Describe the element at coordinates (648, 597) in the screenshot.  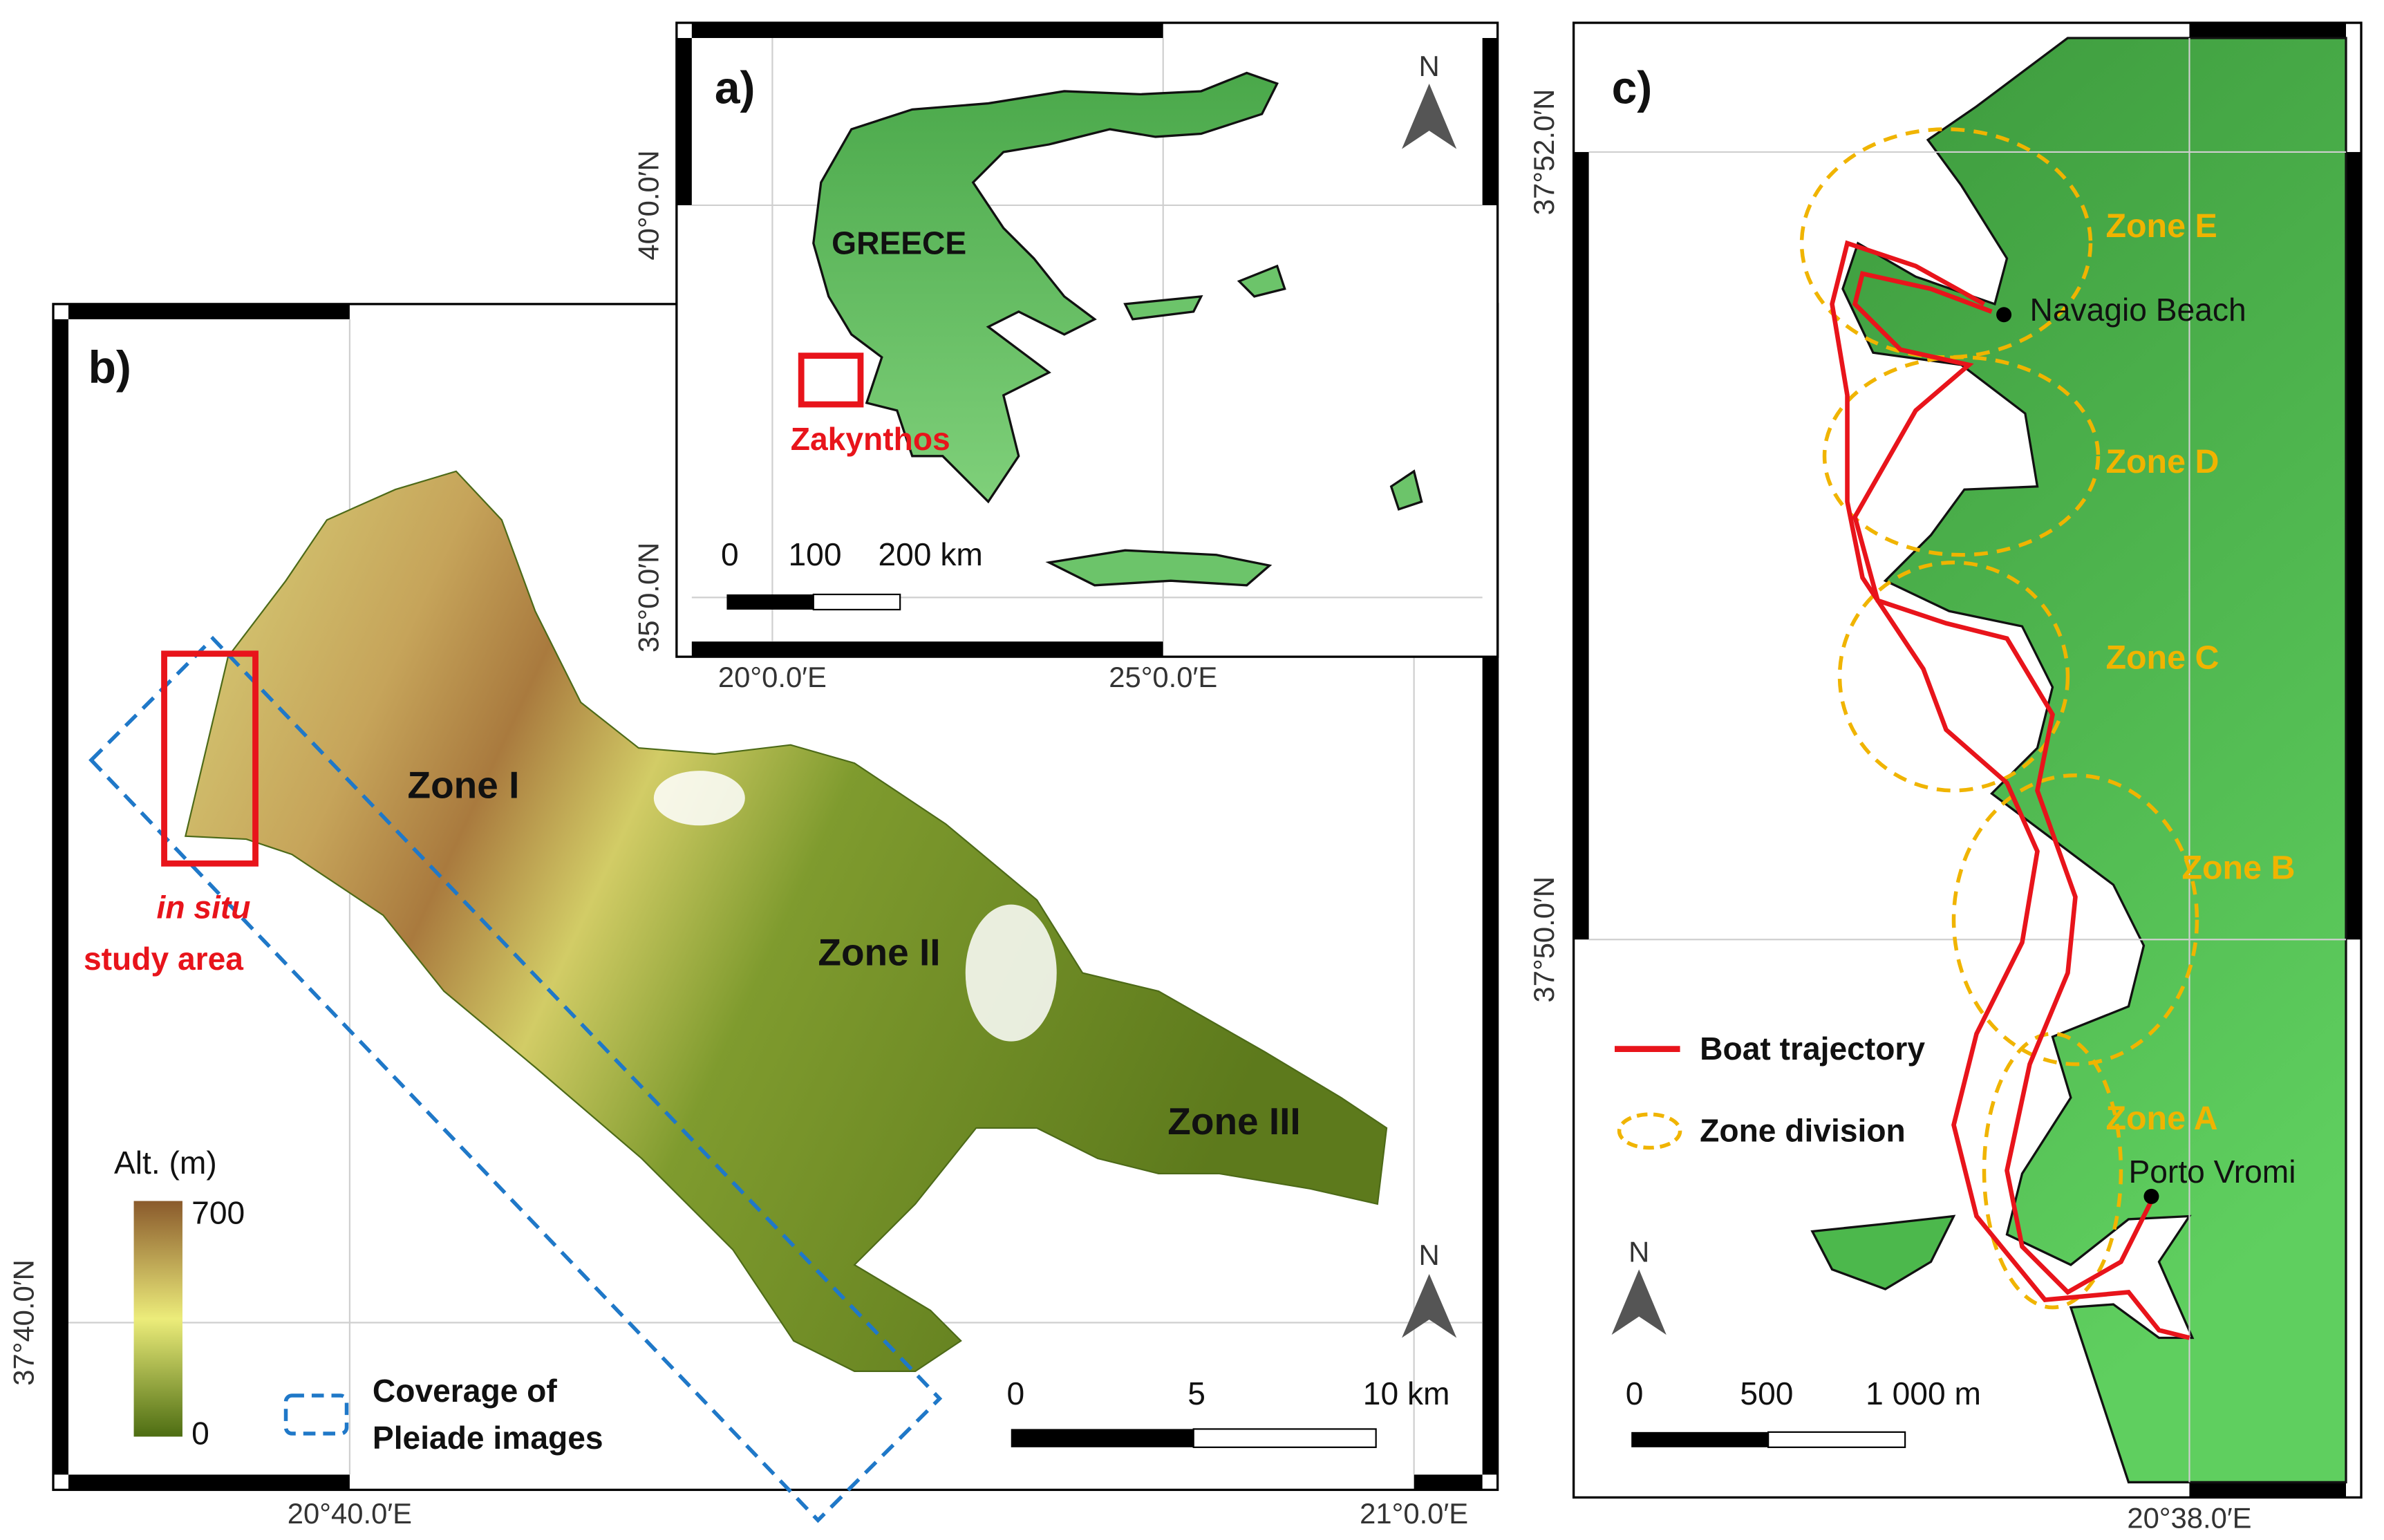
I see `lat-label: 35°0.0′N` at that location.